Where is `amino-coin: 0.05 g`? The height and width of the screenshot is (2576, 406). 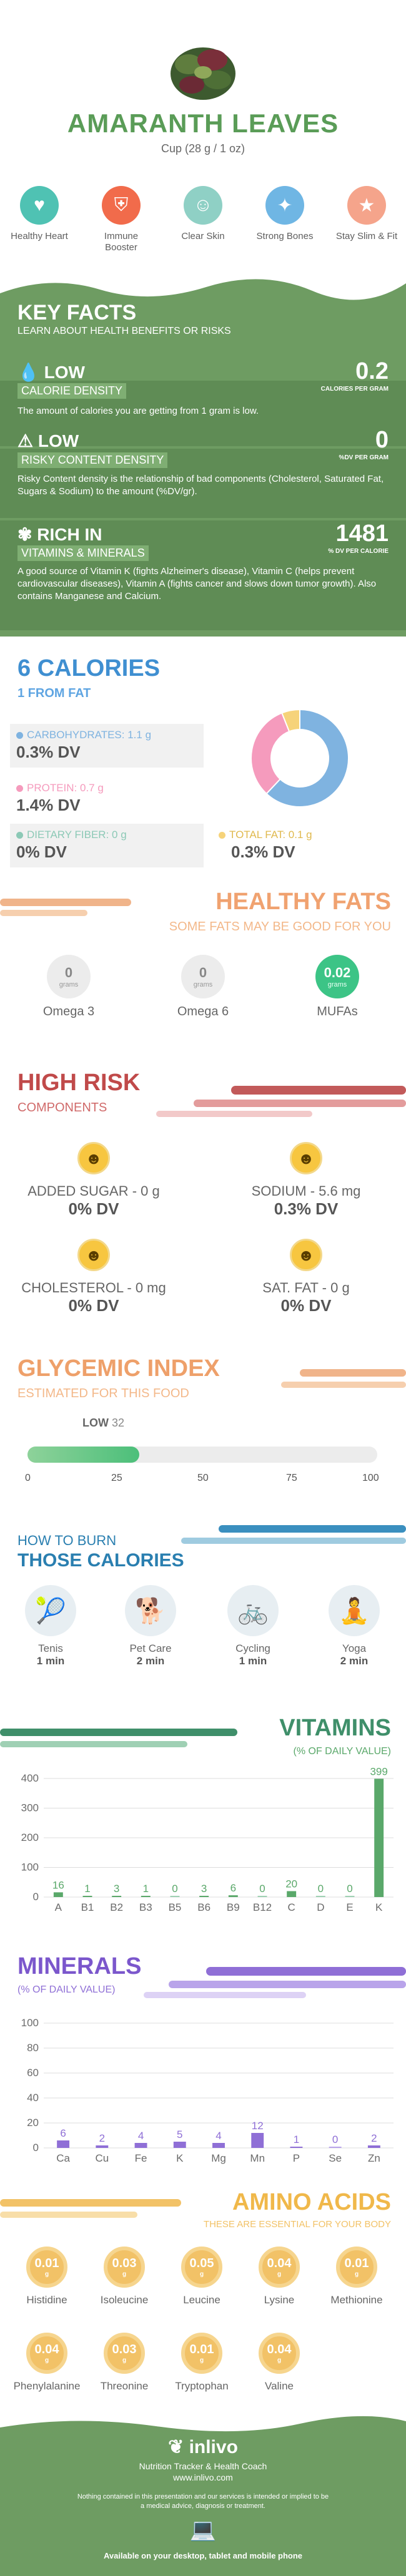
amino-coin: 0.05 g is located at coordinates (201, 2267).